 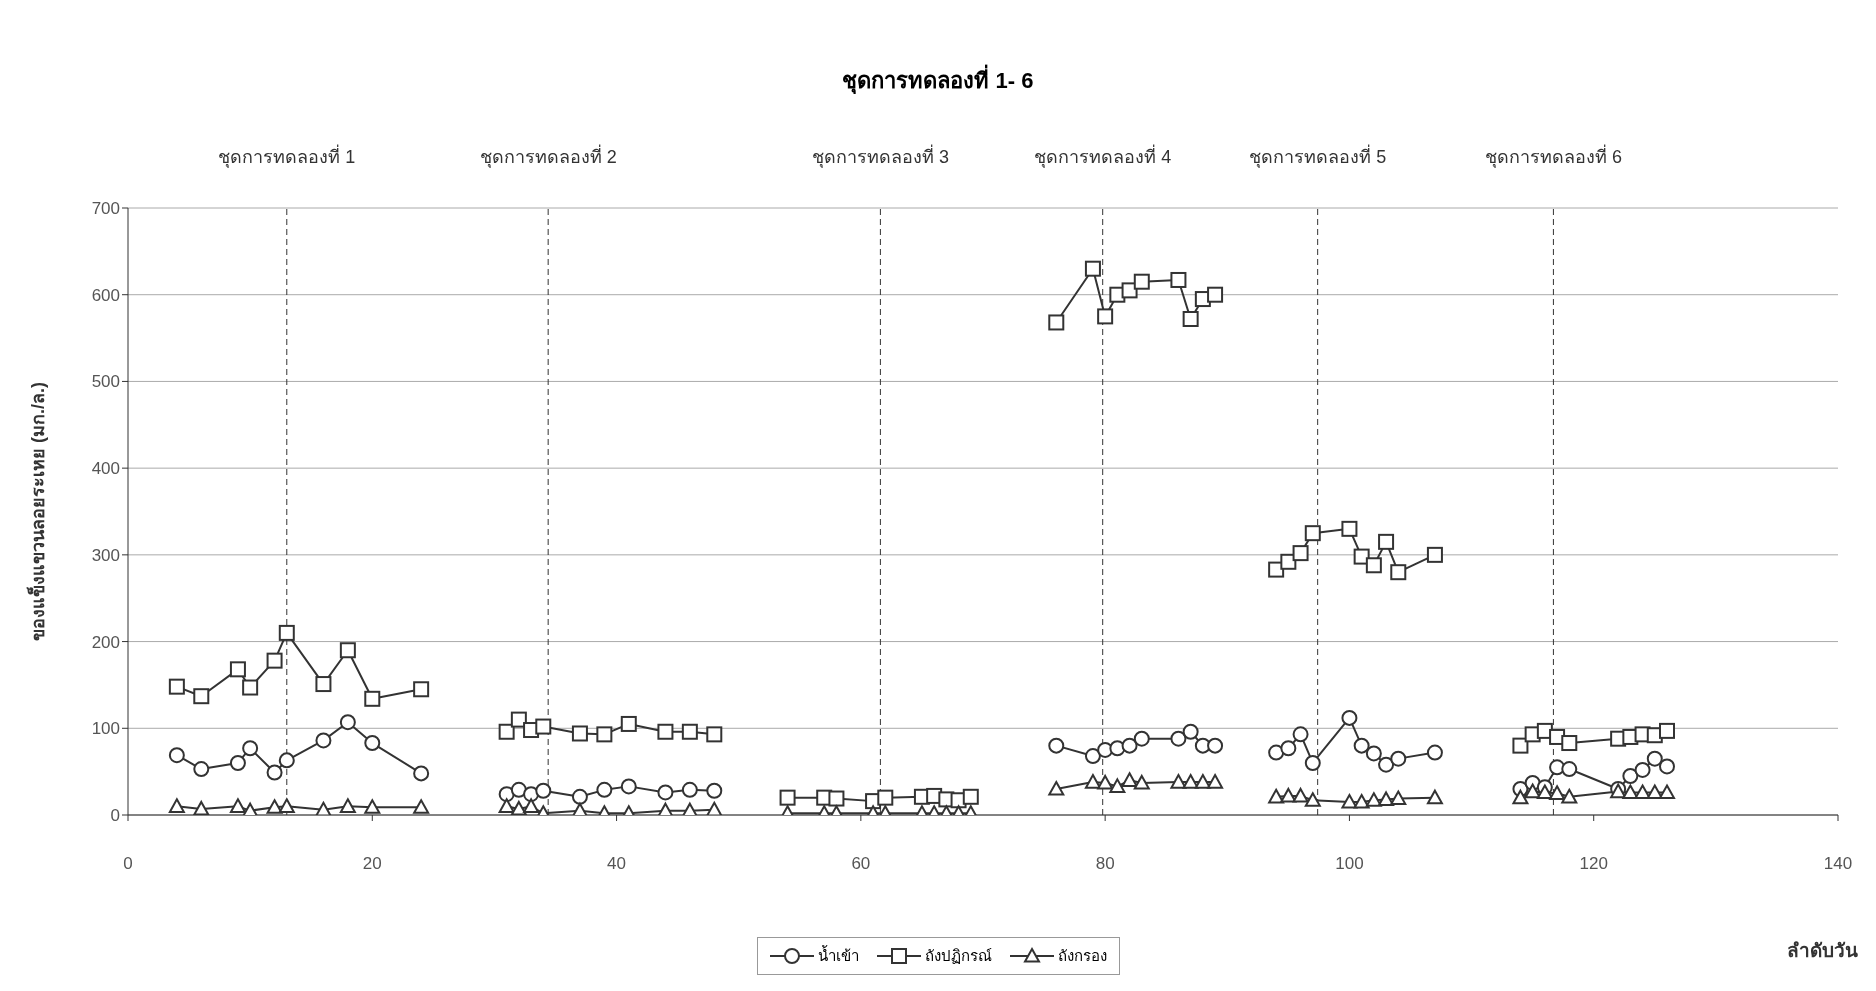 I want to click on y-axis-title: ของแข็งแขวนลอยระเหย (มก./ล.), so click(x=37, y=511).